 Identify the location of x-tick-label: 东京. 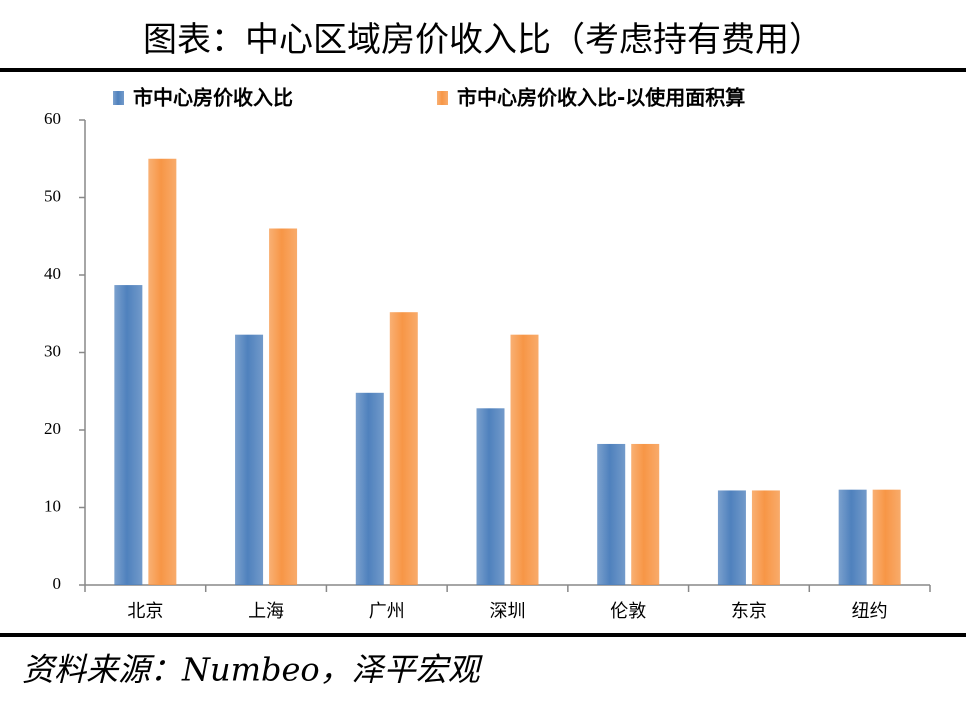
(749, 611).